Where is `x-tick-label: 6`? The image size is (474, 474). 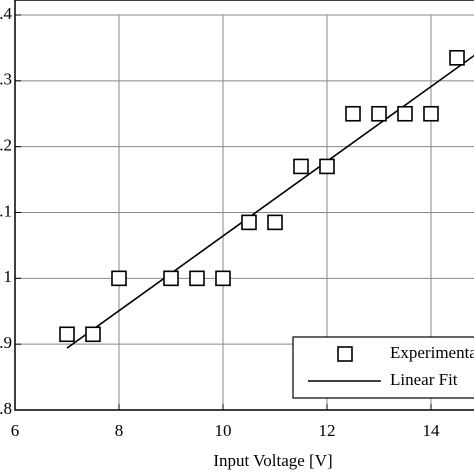
x-tick-label: 6 is located at coordinates (15, 430).